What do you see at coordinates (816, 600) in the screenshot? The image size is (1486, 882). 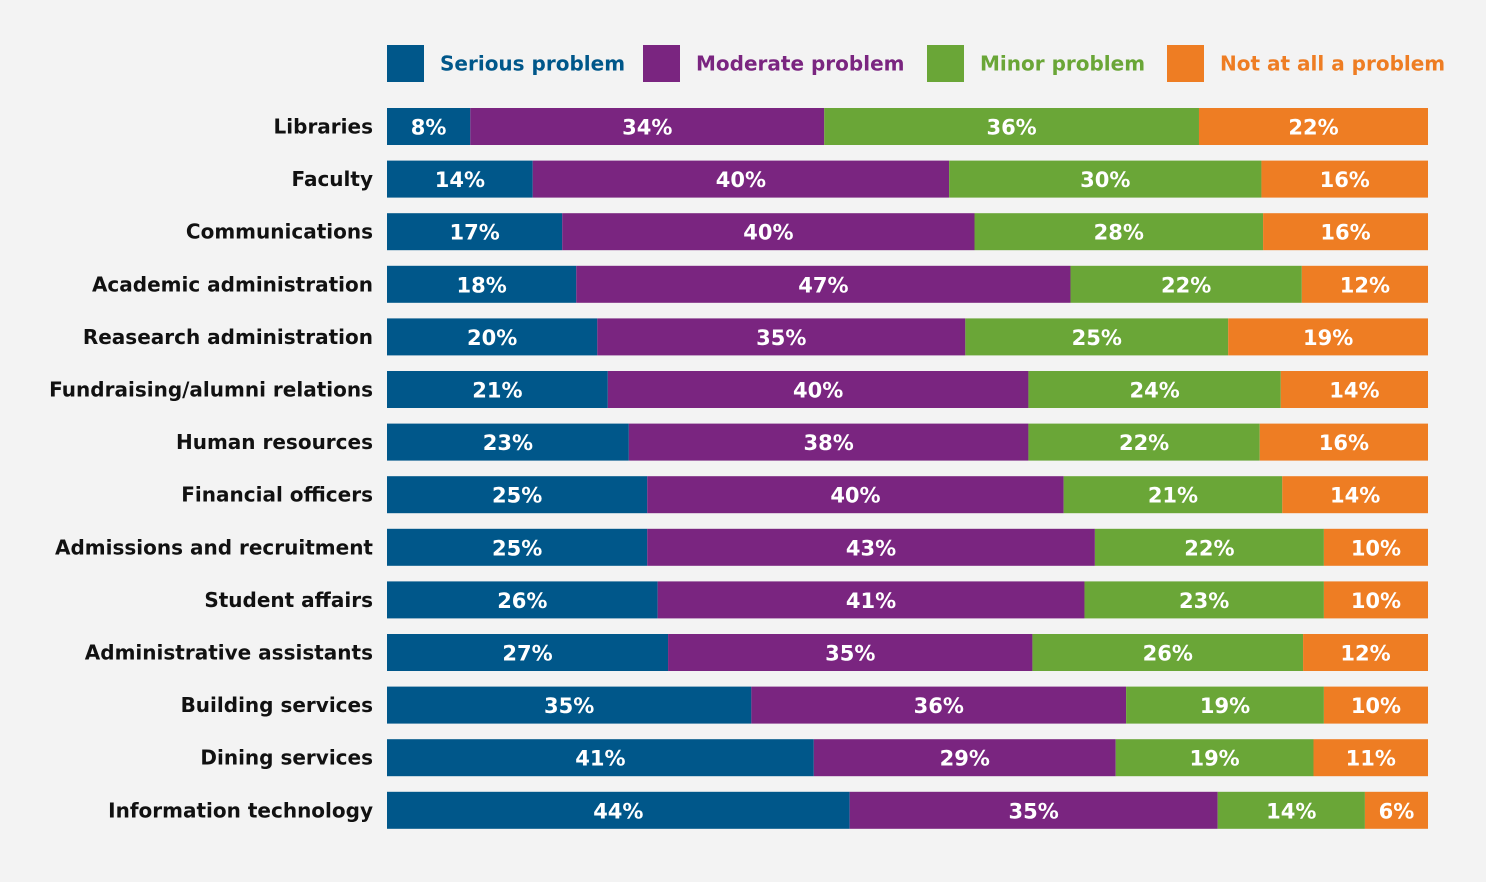 I see `bar-row-student-affairs: Student affairs 26% 41% 23% 10%` at bounding box center [816, 600].